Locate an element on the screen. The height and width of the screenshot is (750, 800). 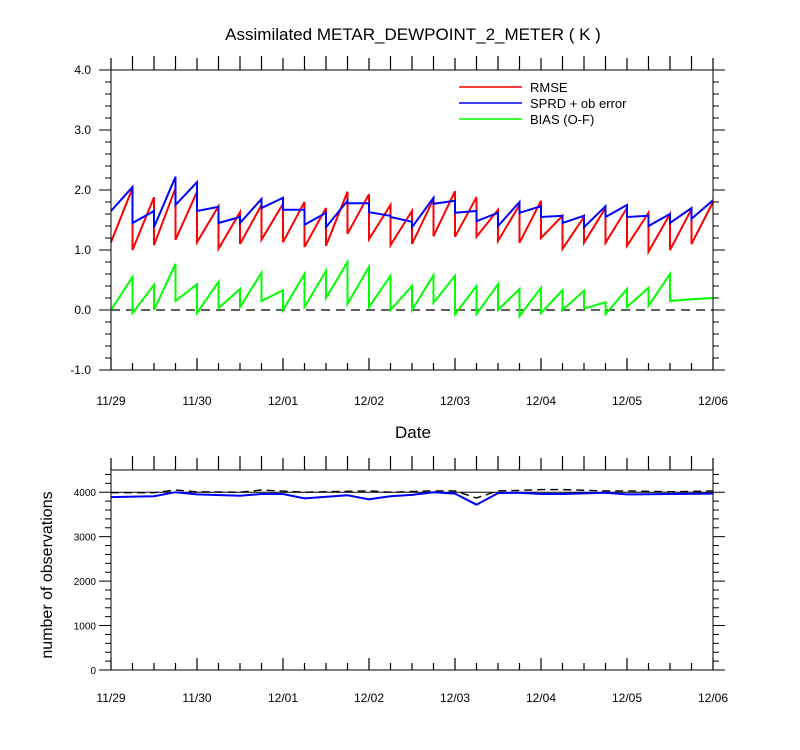
top-y-tick-label: 3.0 is located at coordinates (82, 130).